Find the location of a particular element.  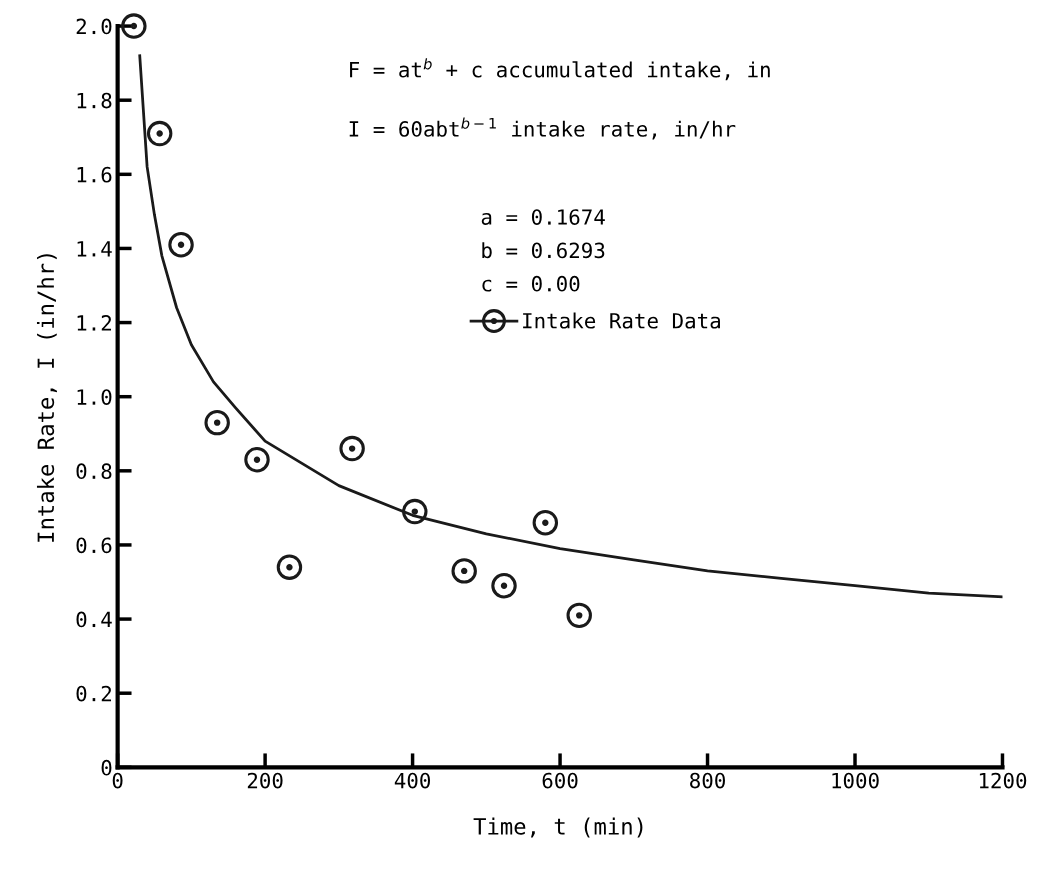

x-tick-label: 400 is located at coordinates (412, 780).